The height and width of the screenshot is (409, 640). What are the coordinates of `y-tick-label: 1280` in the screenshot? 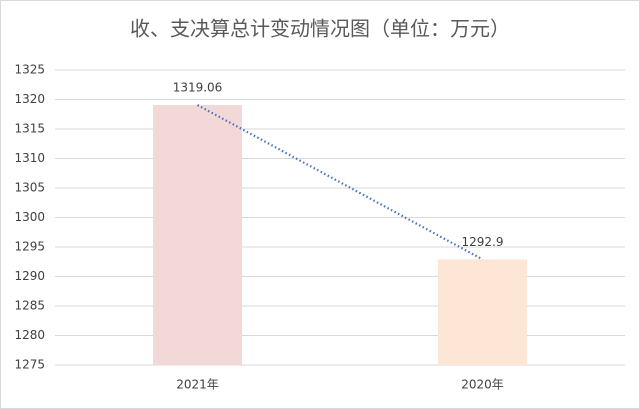 It's located at (29, 335).